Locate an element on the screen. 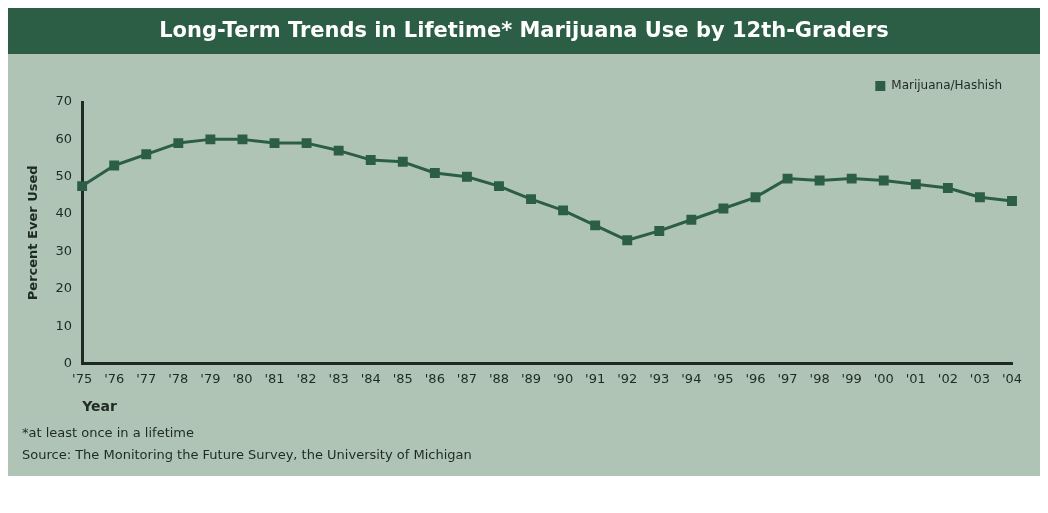 This screenshot has height=513, width=1048. x-tick-label: '86 is located at coordinates (434, 378).